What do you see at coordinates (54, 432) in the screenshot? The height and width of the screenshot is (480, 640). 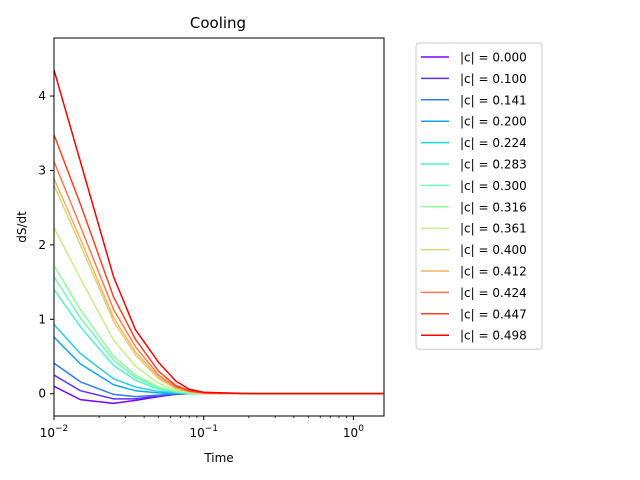 I see `x-tick-label: 10⁻²` at bounding box center [54, 432].